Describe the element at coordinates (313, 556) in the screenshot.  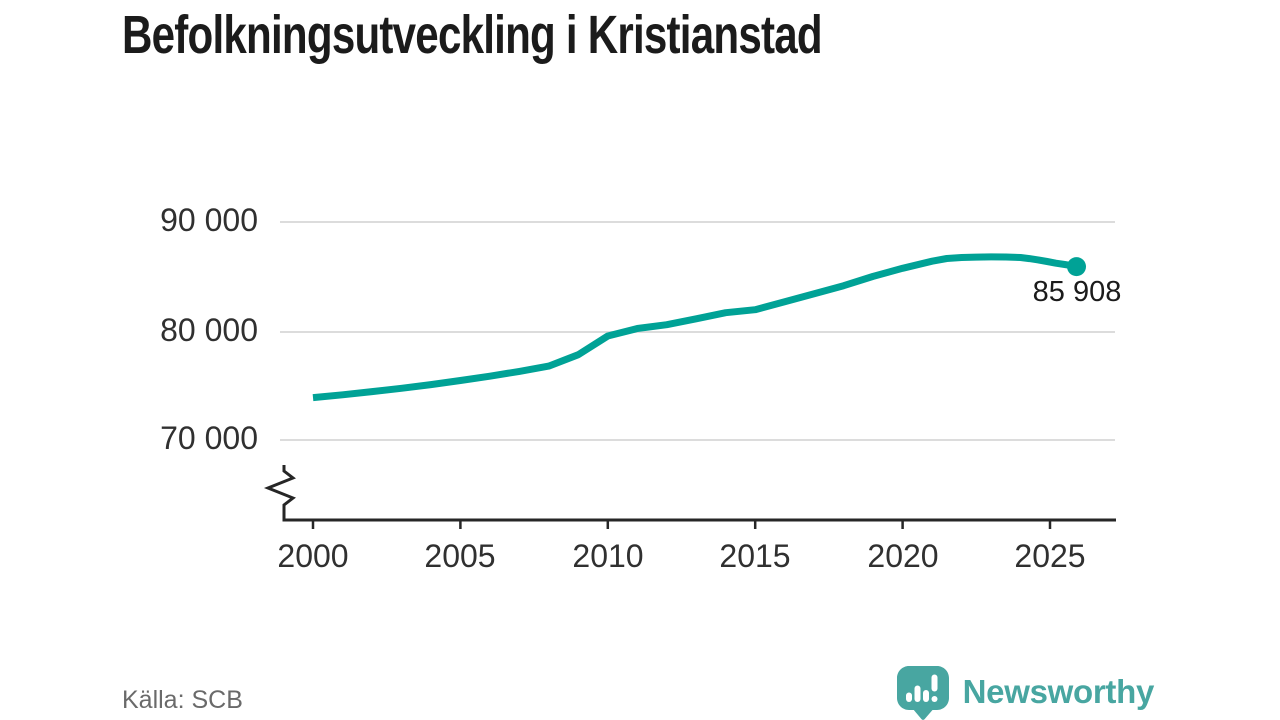
I see `x-axis-label-2000: 2000` at that location.